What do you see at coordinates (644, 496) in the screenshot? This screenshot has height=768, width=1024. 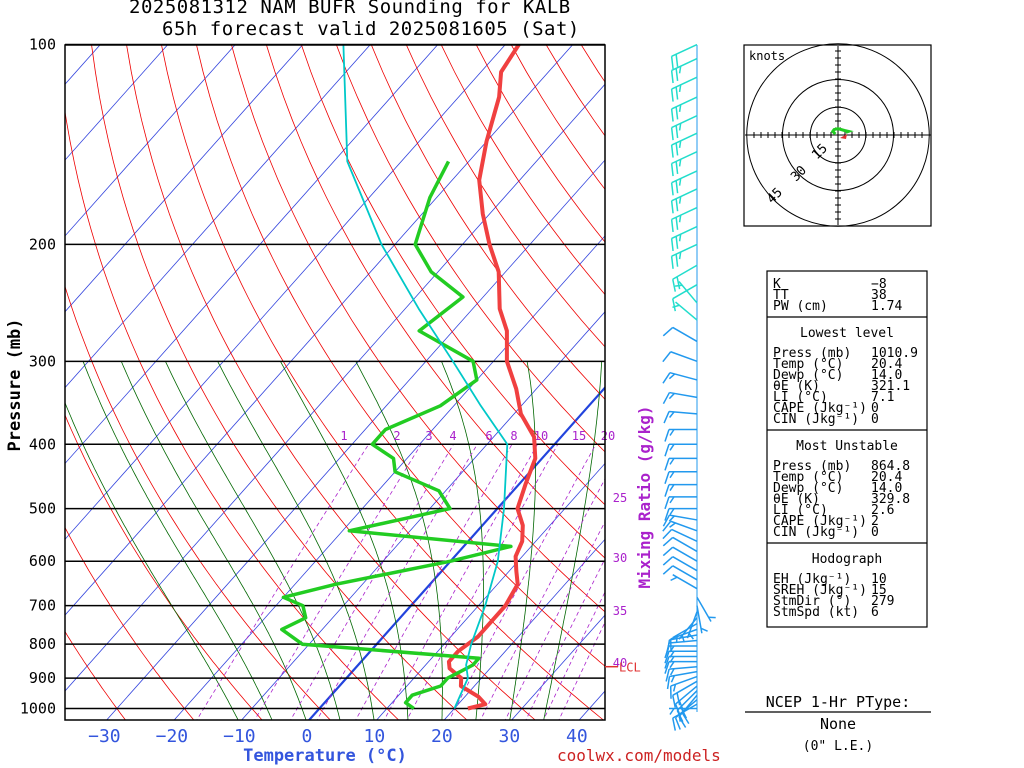 I see `mixing-ratio-axis-label: Mixing Ratio (g/kg)` at bounding box center [644, 496].